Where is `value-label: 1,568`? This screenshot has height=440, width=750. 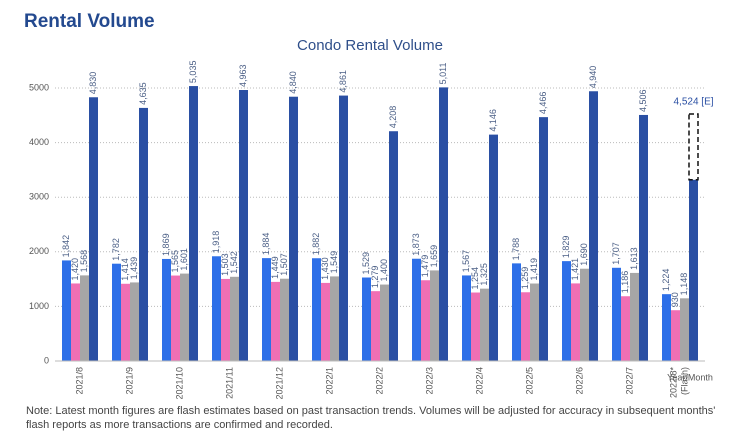
value-label: 1,568 is located at coordinates (84, 261).